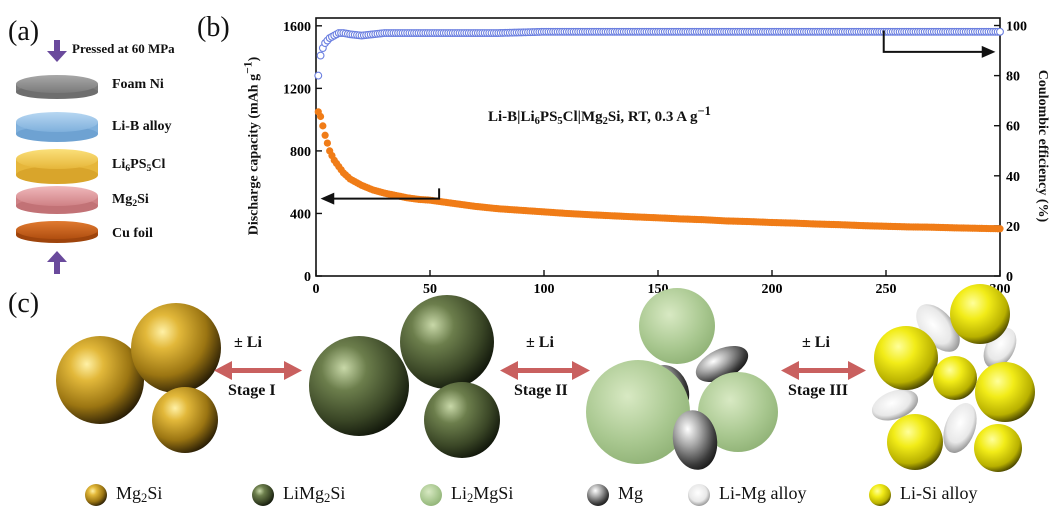 The width and height of the screenshot is (1057, 511). Describe the element at coordinates (599, 115) in the screenshot. I see `chart-annotation: Li-B|Li6PS5Cl|Mg2Si, RT, 0.3 A g−1` at that location.